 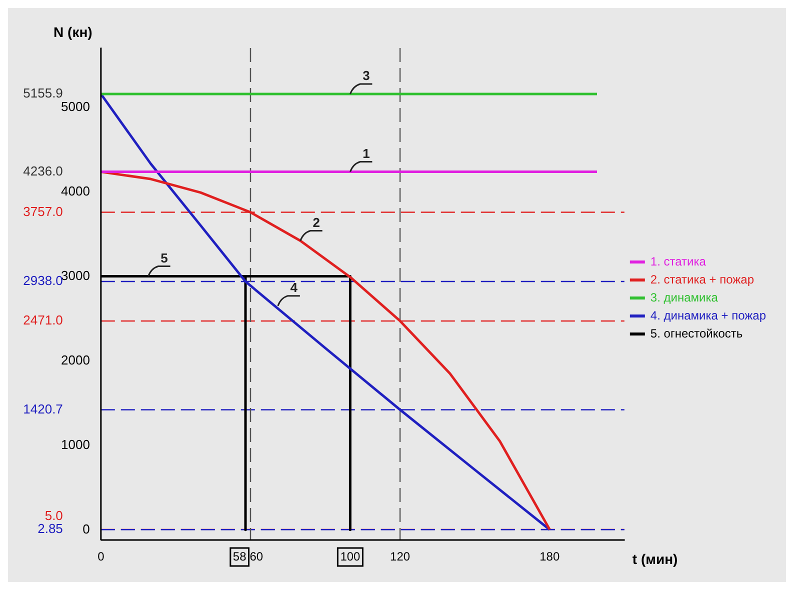 I want to click on x-tick-label: 180, so click(x=550, y=556).